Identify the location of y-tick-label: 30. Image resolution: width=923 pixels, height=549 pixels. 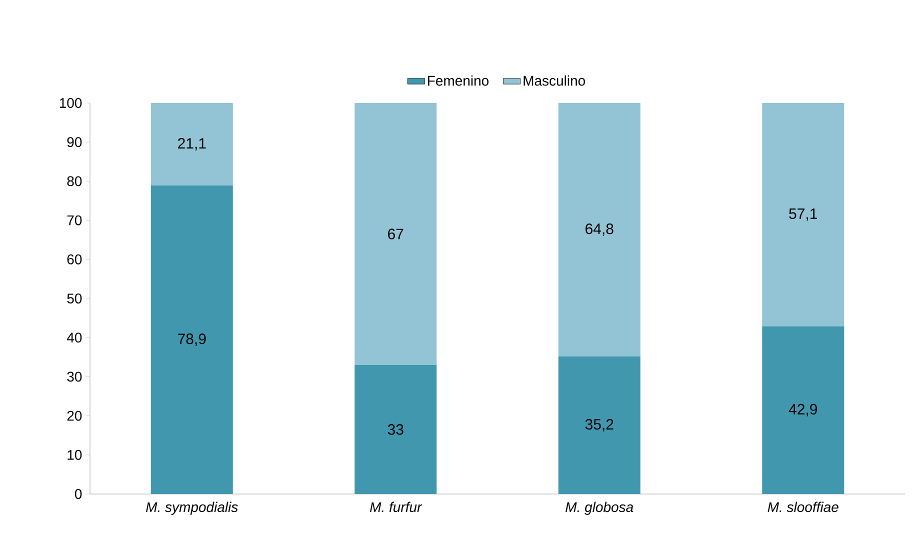
(74, 377).